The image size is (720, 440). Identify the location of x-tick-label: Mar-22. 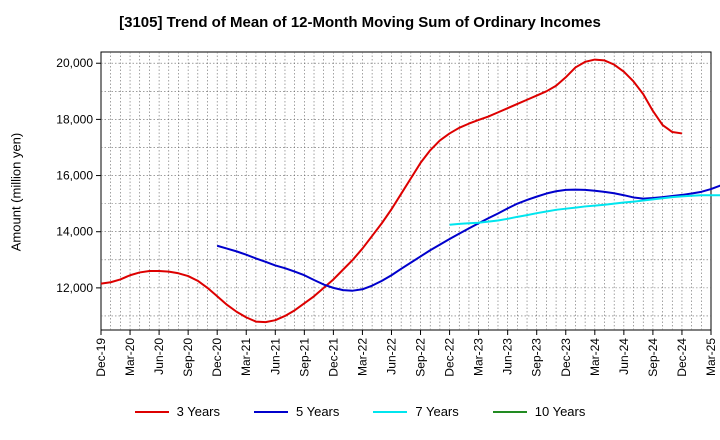
(362, 357).